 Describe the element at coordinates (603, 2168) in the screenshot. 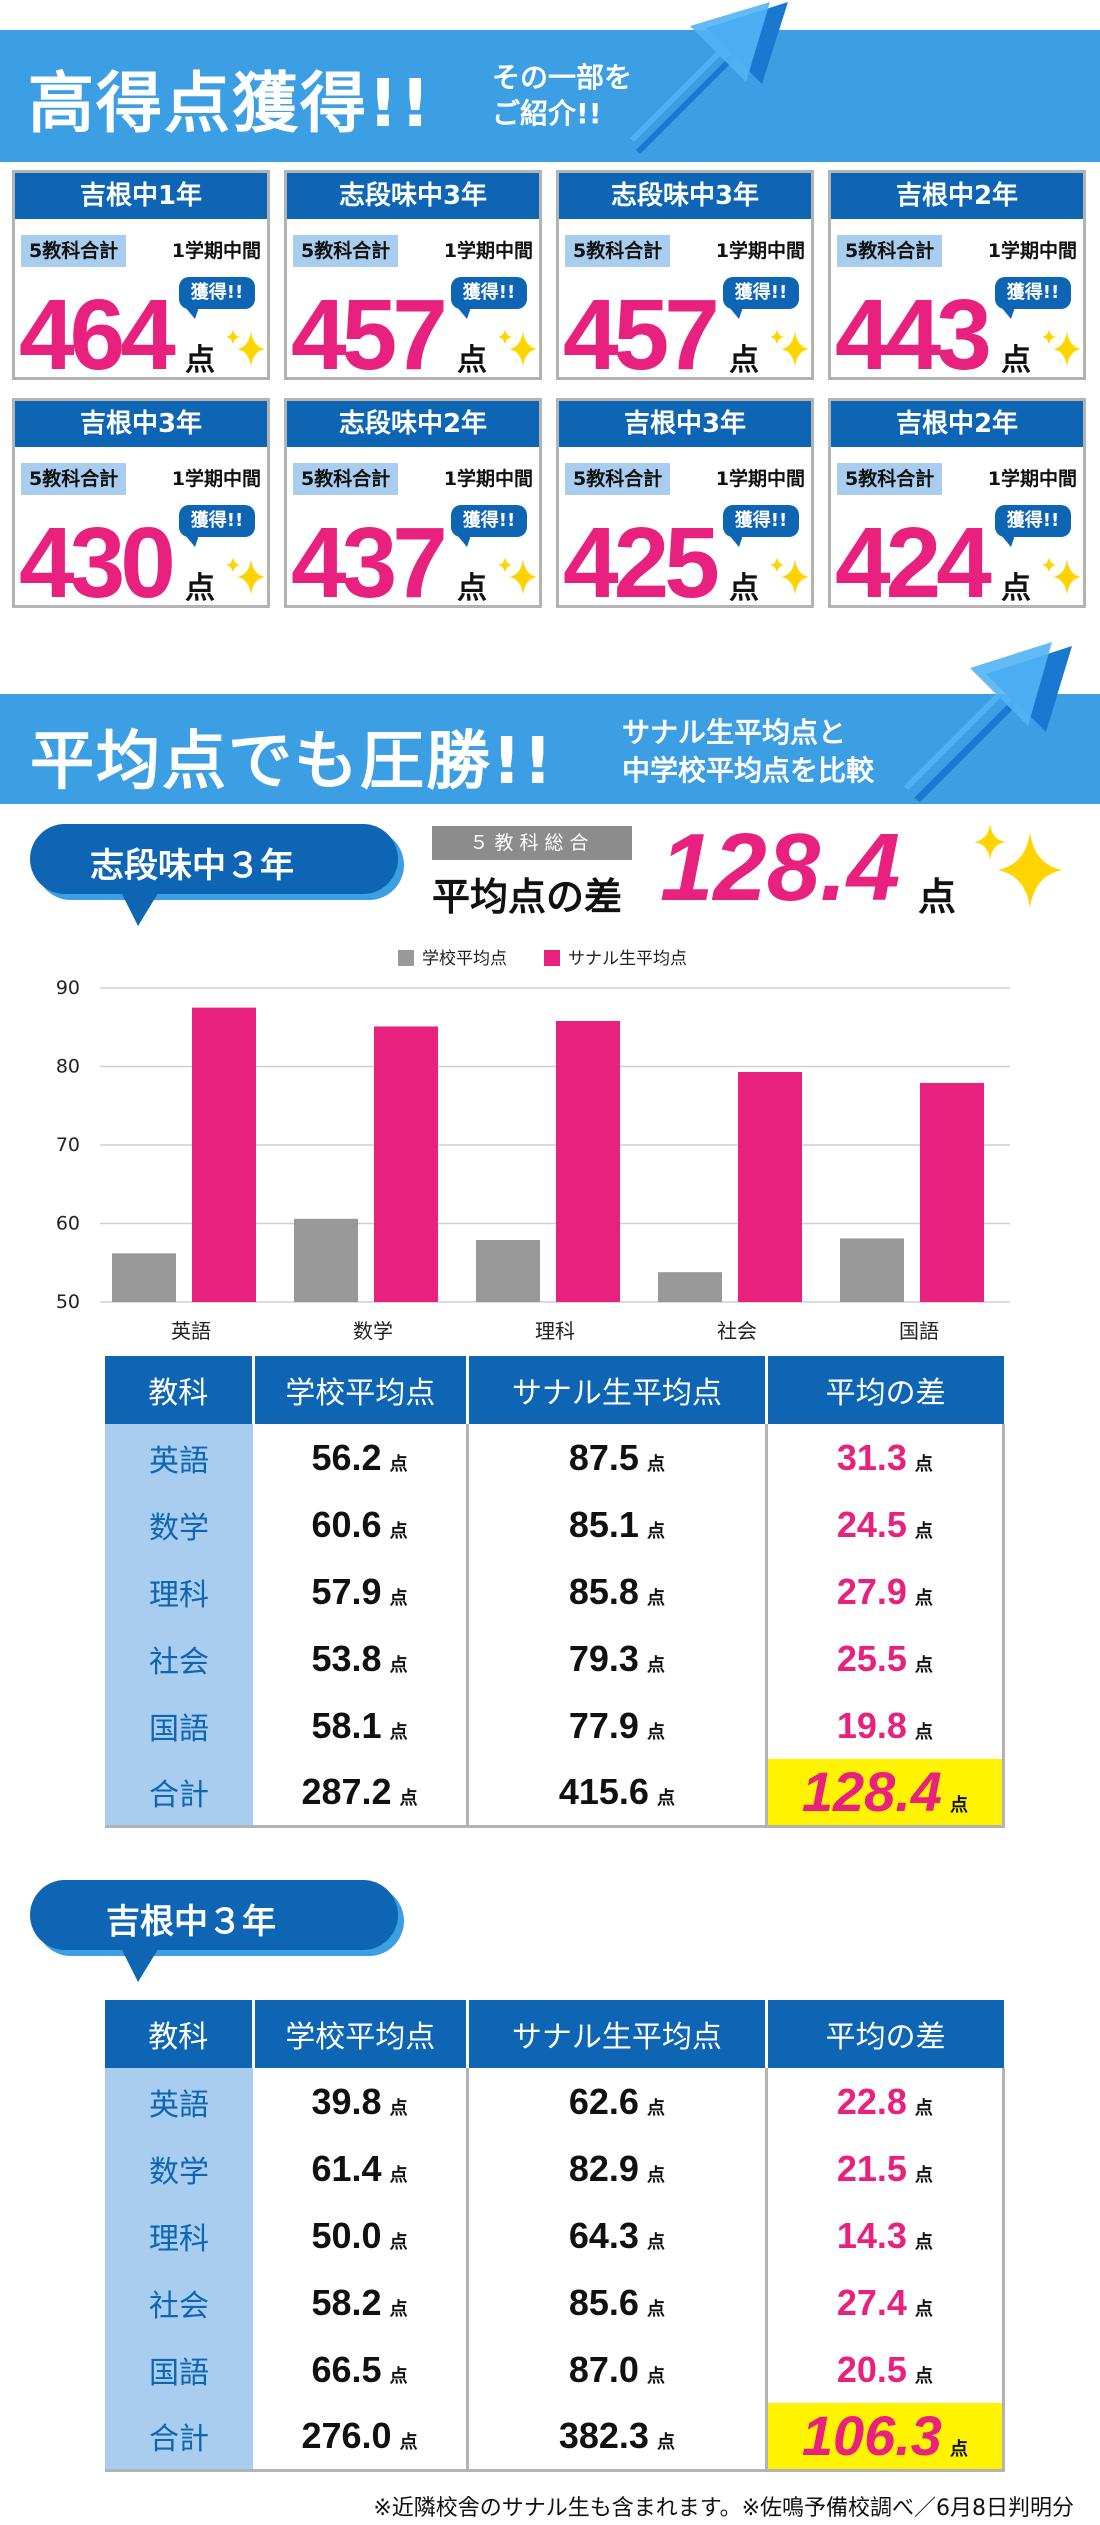

I see `sanaru-avg-value: 82.9` at that location.